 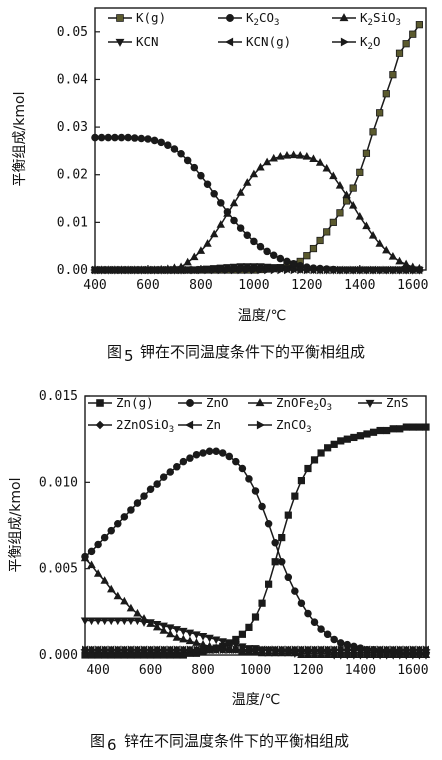 What do you see at coordinates (306, 285) in the screenshot?
I see `x-tick-label: 1200` at bounding box center [306, 285].